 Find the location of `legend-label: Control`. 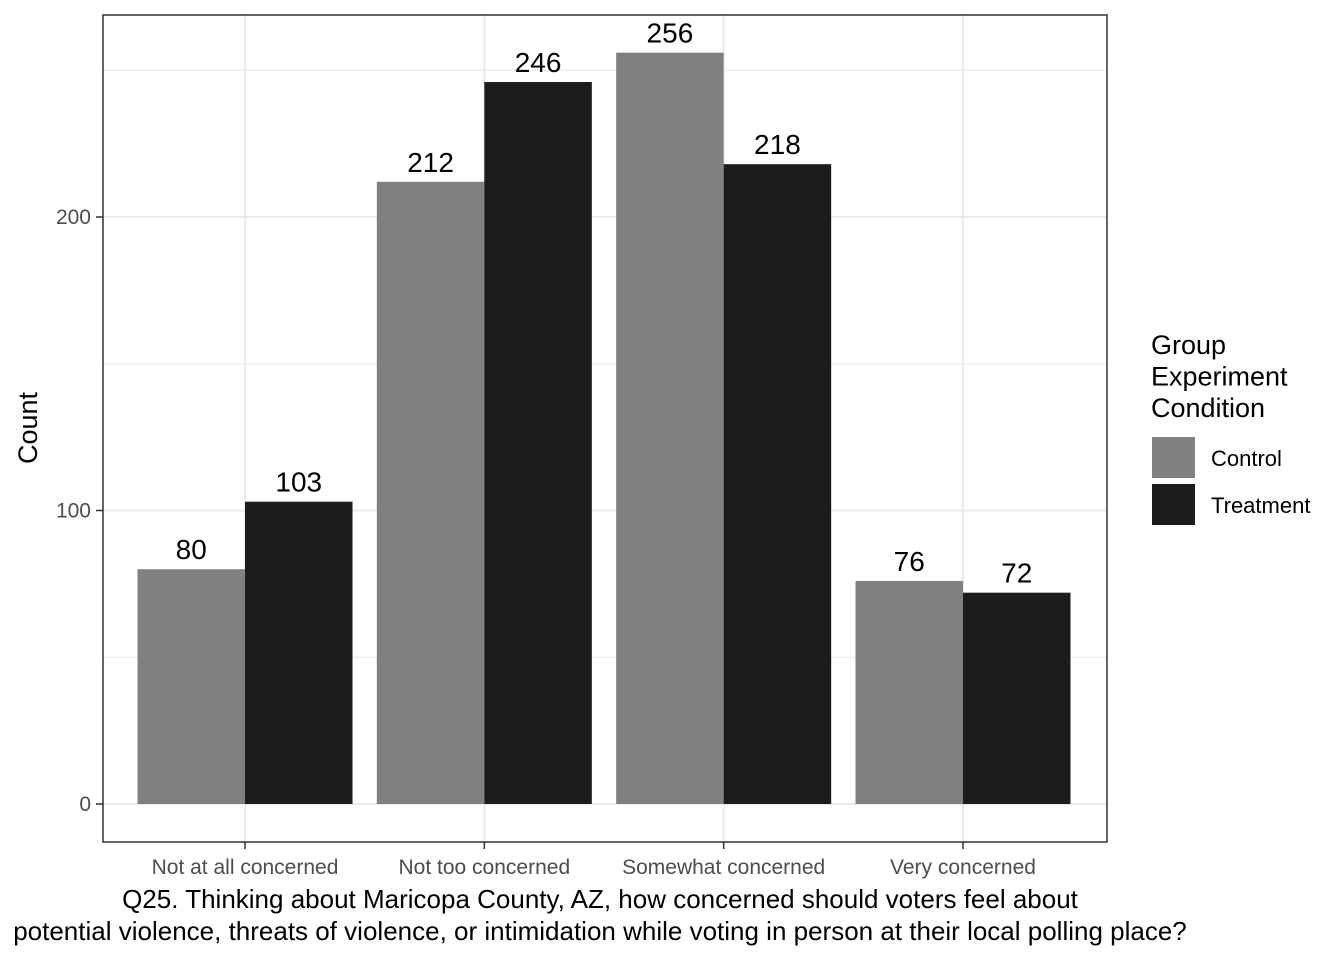

legend-label: Control is located at coordinates (1246, 458).